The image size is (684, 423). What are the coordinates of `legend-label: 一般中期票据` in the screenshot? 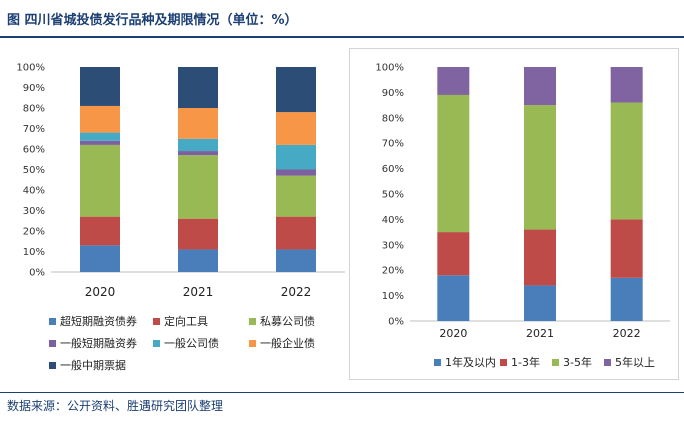 It's located at (93, 365).